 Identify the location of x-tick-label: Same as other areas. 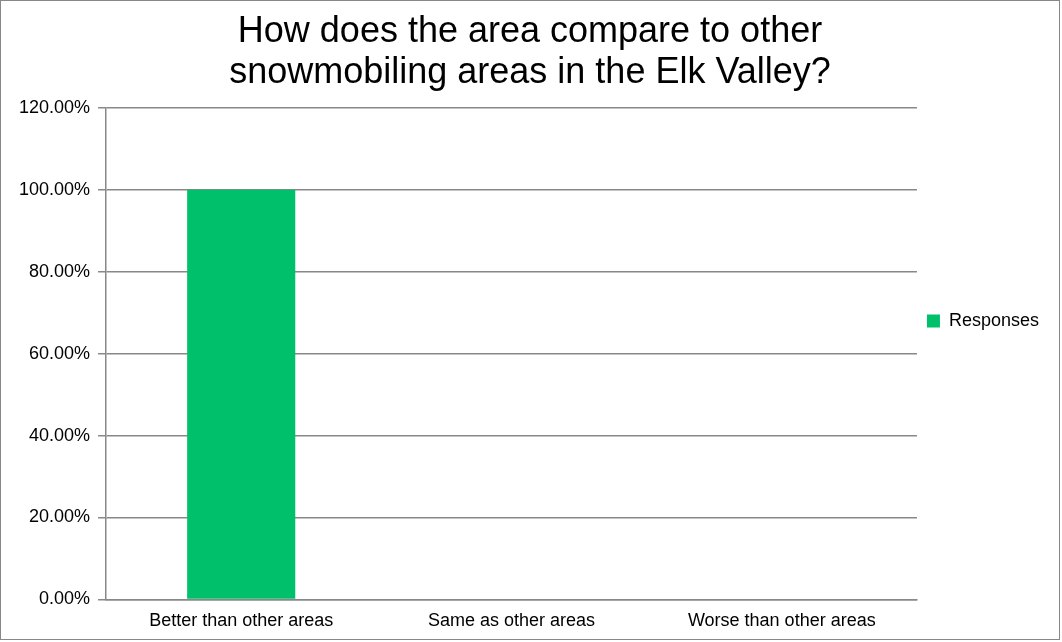
(511, 620).